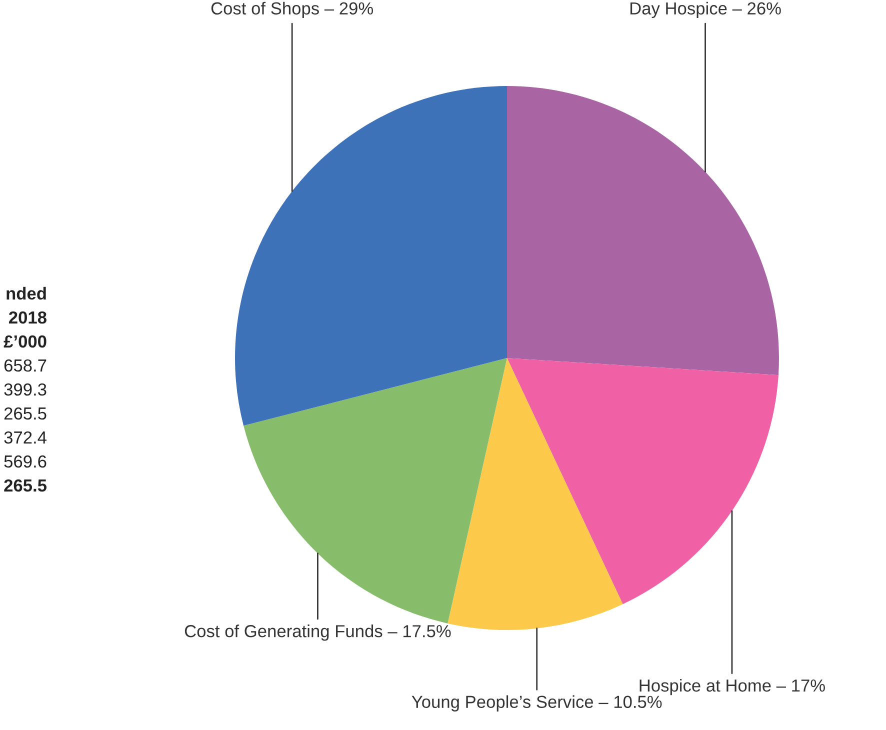 The image size is (886, 730). What do you see at coordinates (292, 10) in the screenshot?
I see `slice-label: Cost of Shops – 29%` at bounding box center [292, 10].